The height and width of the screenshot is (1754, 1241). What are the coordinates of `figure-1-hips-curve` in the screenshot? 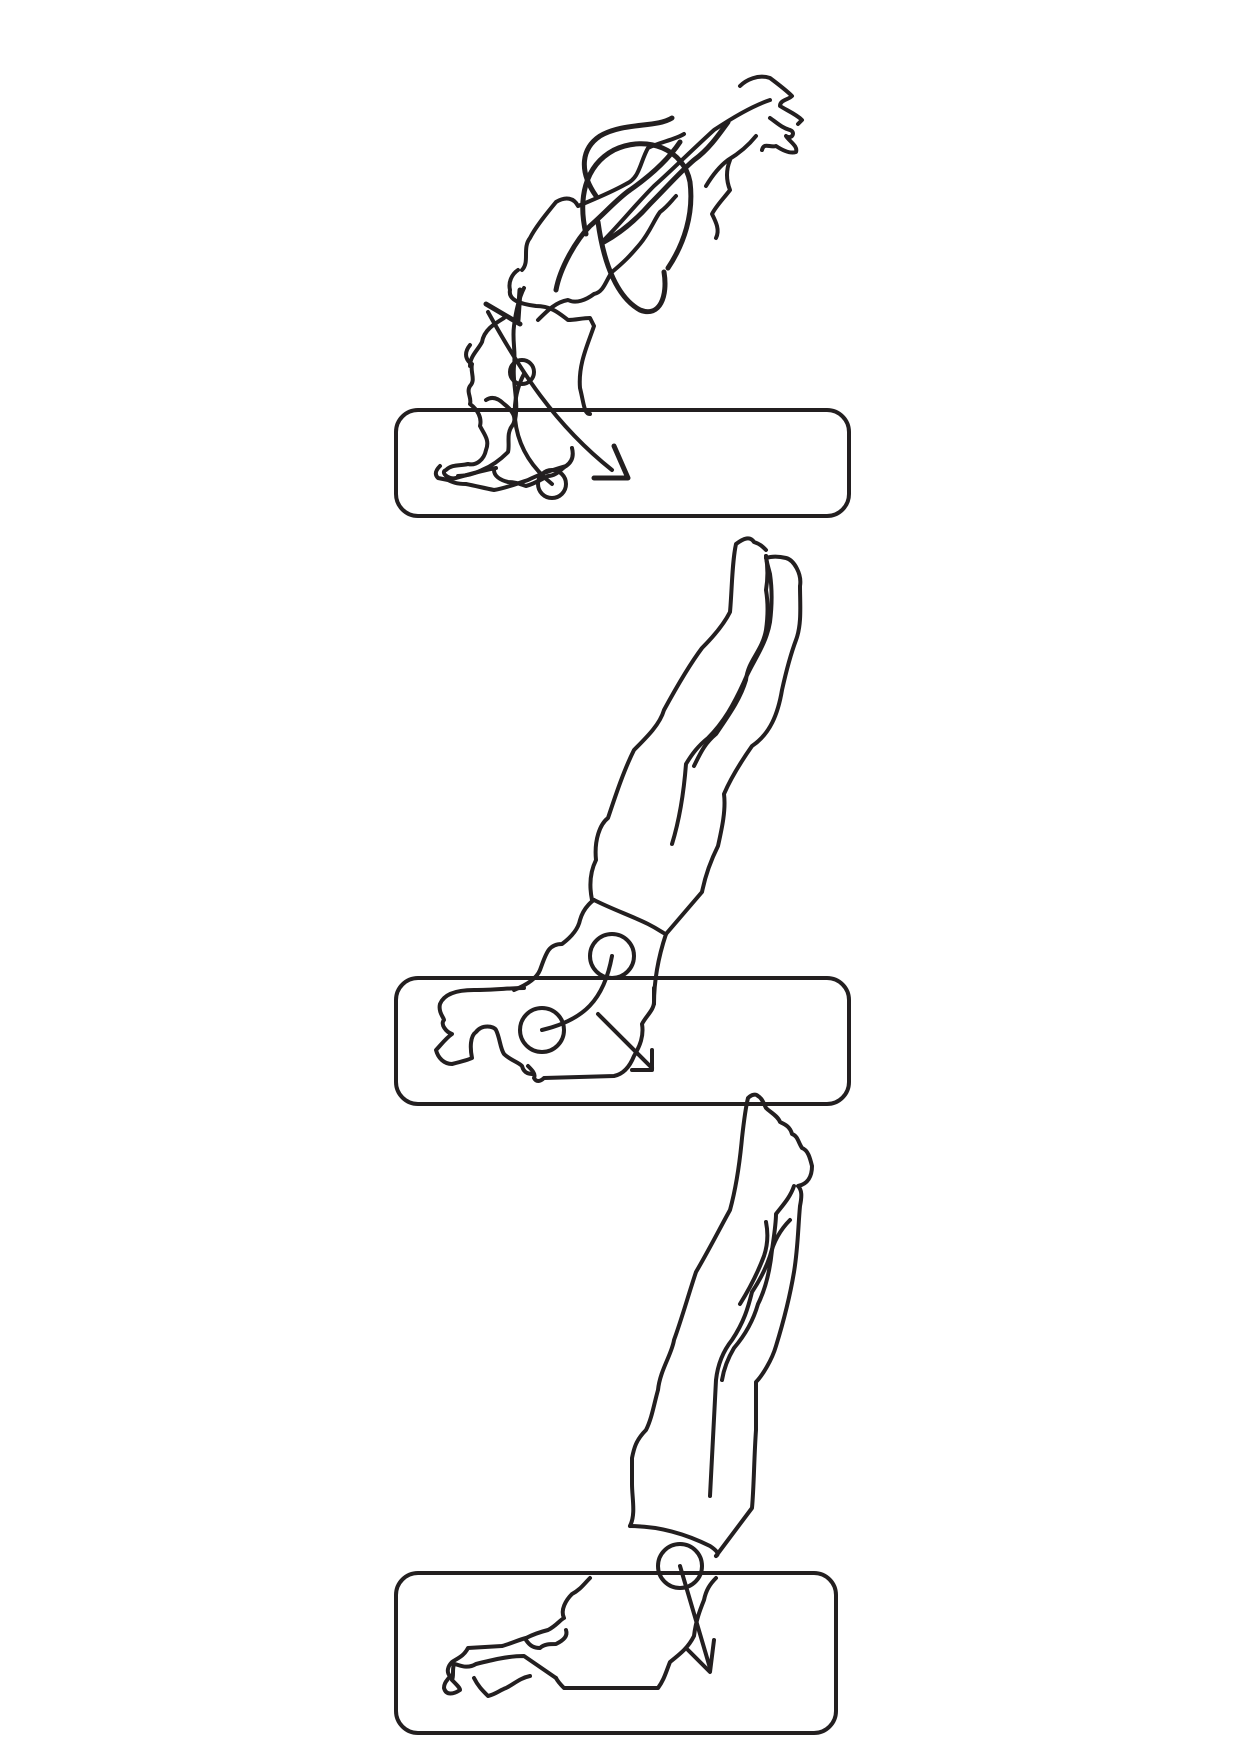 It's located at (637, 206).